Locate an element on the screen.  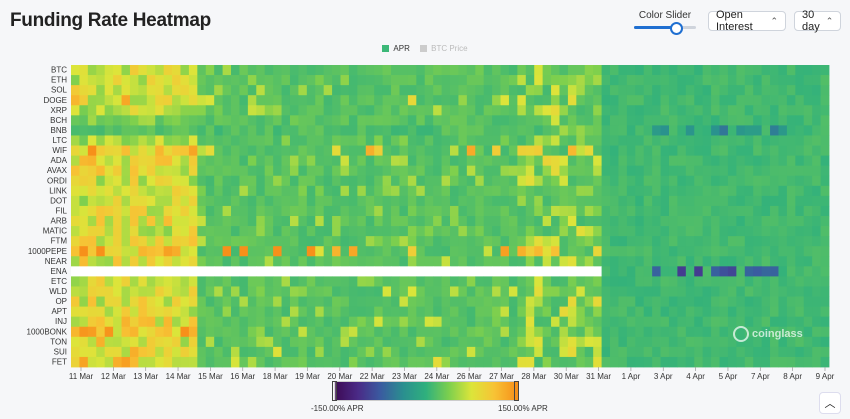
color-slider: Color Slider is located at coordinates (665, 22).